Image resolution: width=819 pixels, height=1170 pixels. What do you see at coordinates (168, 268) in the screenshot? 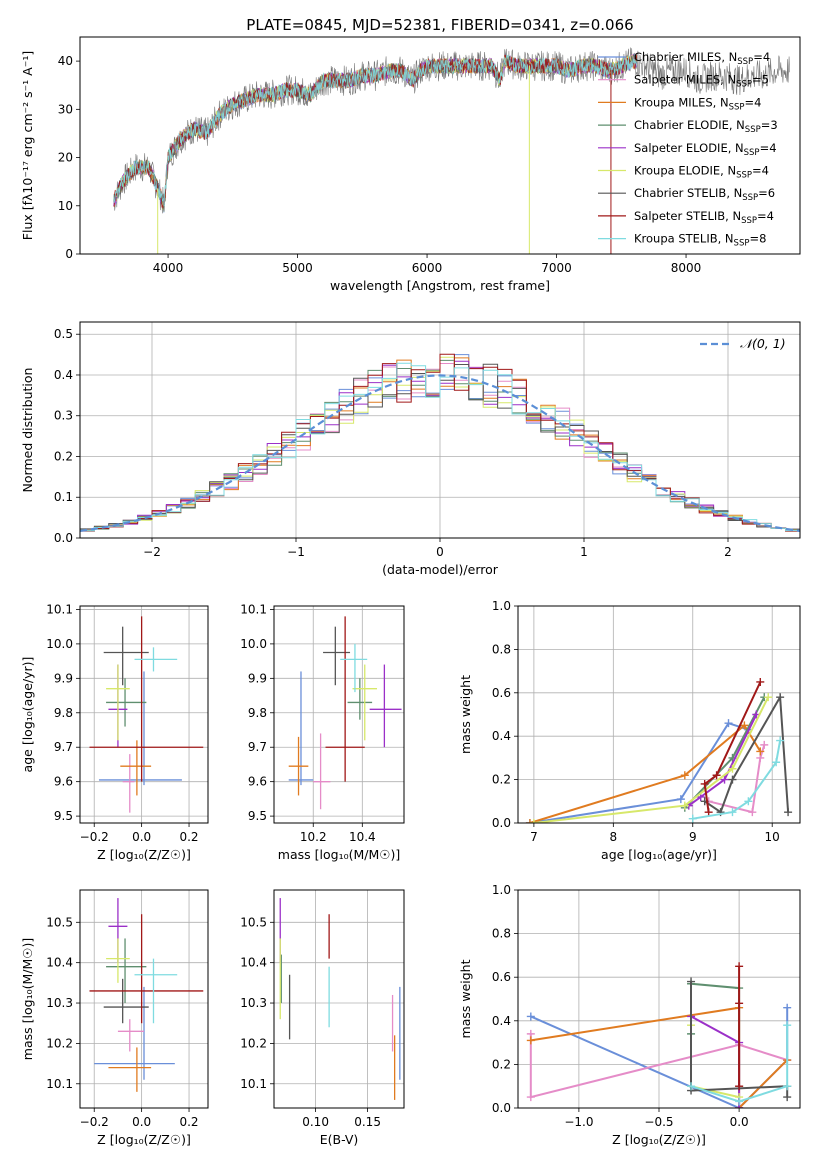
I see `x-tick-label: 4000` at bounding box center [168, 268].